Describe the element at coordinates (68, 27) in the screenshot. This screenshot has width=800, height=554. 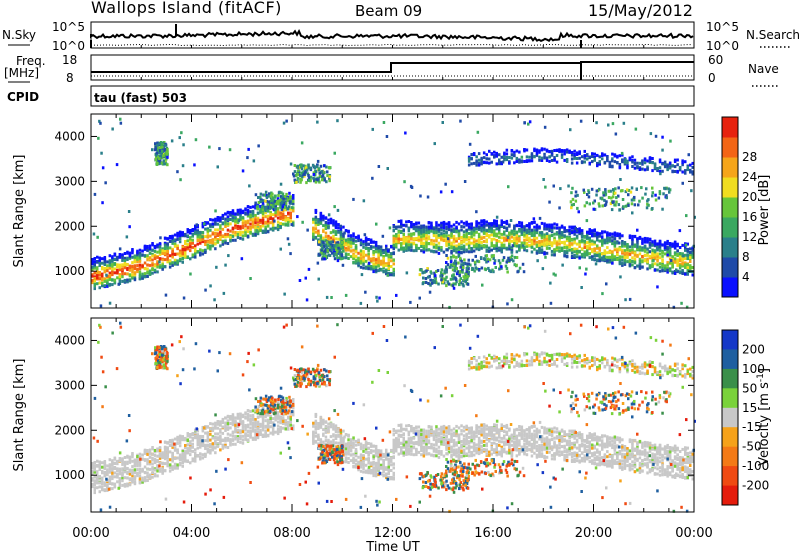
I see `nsky-tick-hi: 10^5` at that location.